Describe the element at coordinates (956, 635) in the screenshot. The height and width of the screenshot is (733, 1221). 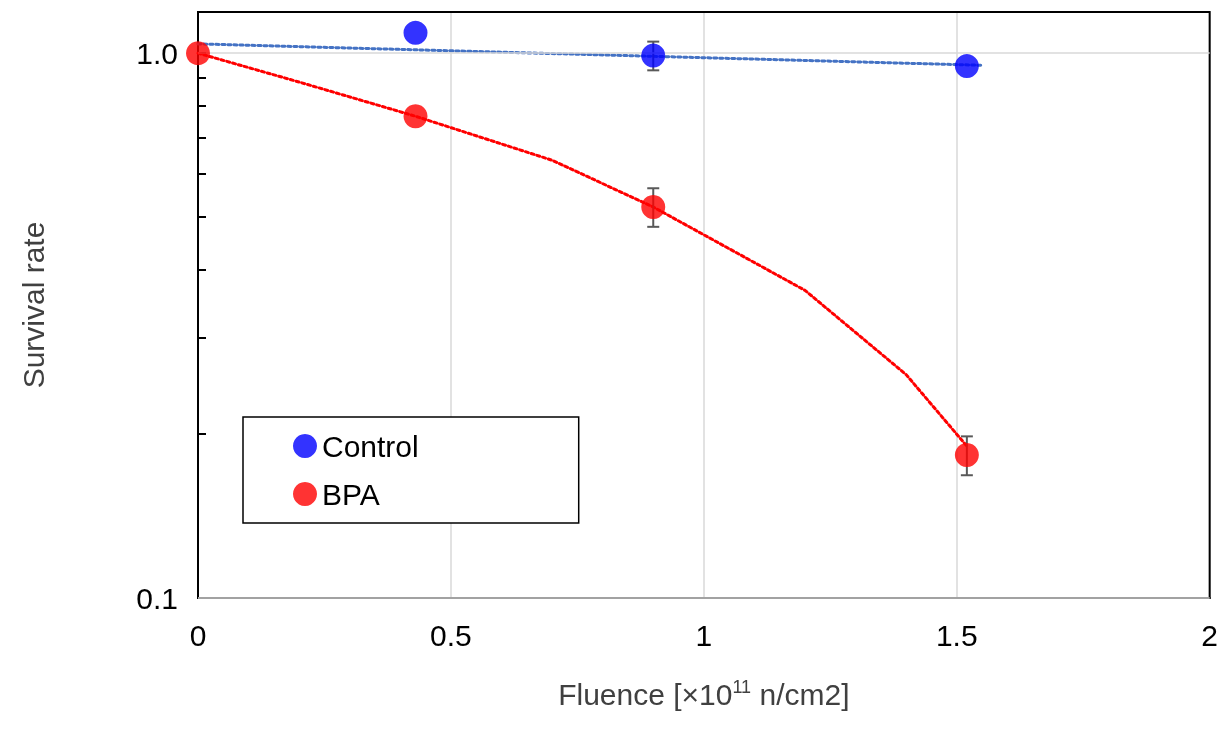
I see `x-tick-label: 1.5` at that location.